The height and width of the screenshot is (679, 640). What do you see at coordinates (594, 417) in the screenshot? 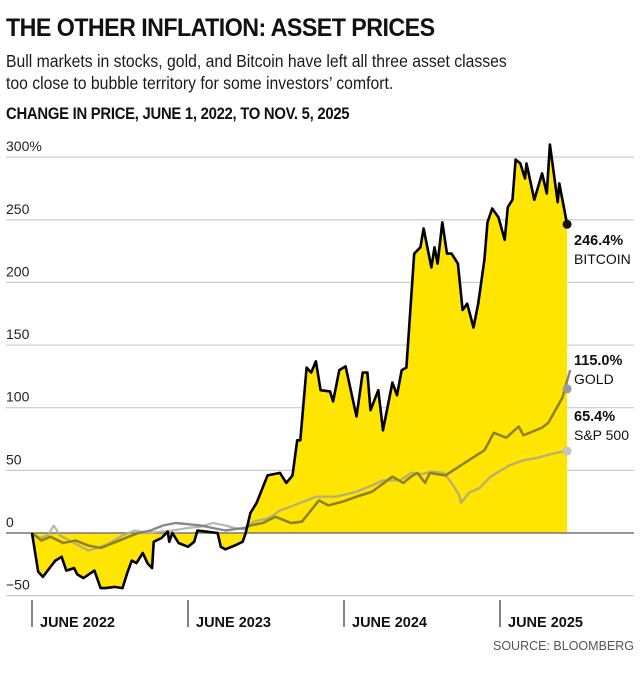
I see `sp500-end-value: 65.4%` at bounding box center [594, 417].